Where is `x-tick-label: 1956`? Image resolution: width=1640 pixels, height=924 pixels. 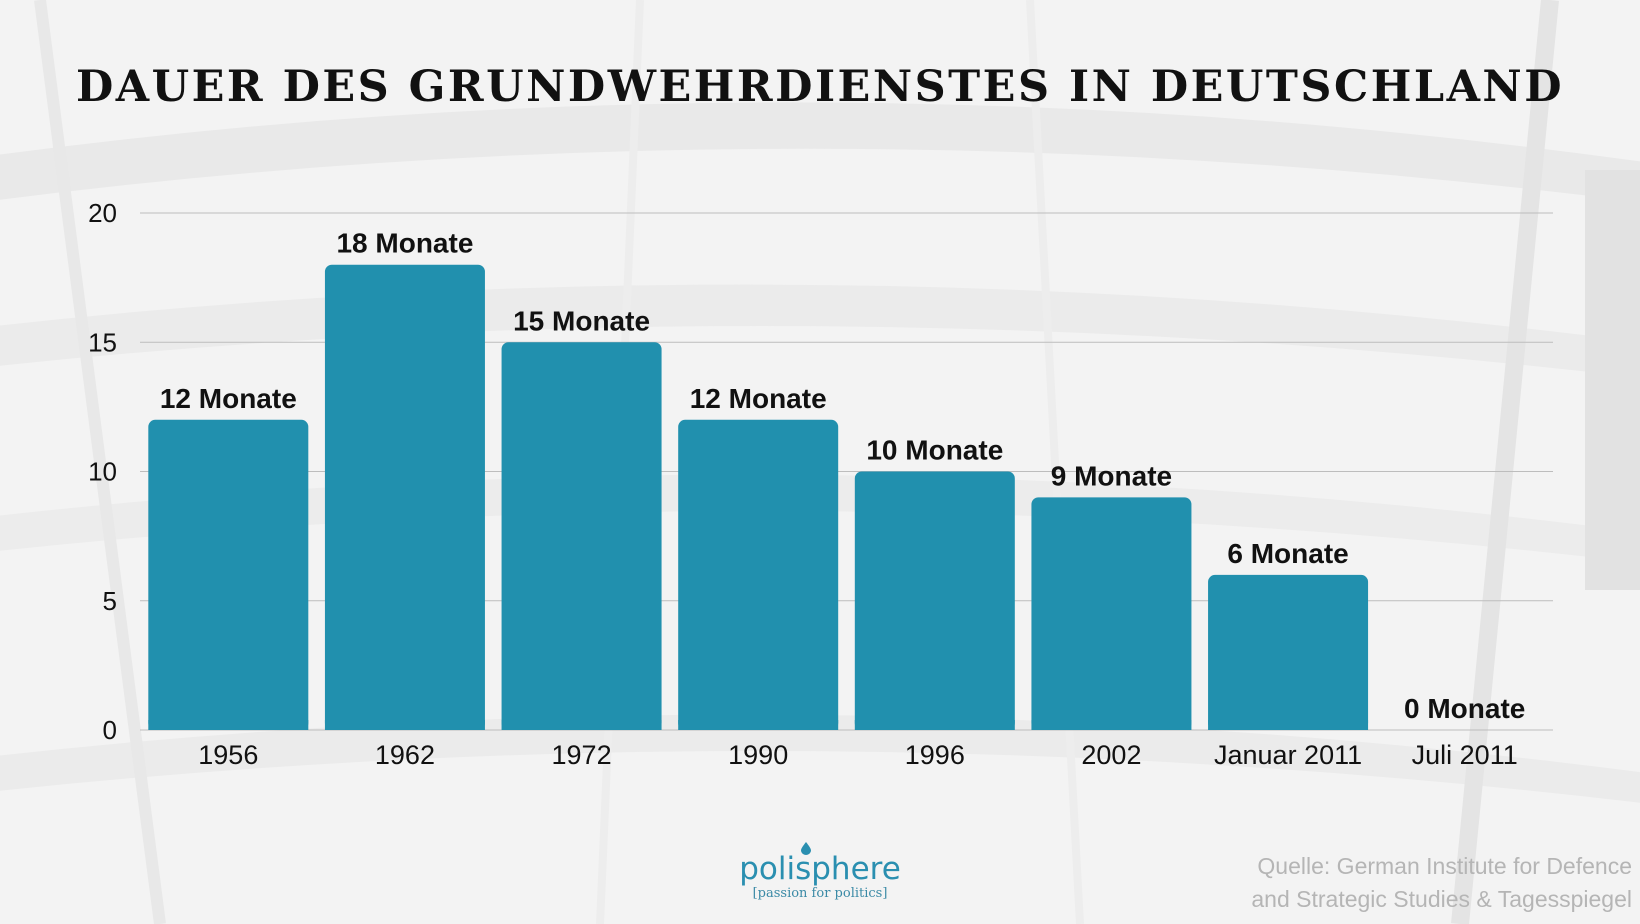 x-tick-label: 1956 is located at coordinates (228, 755).